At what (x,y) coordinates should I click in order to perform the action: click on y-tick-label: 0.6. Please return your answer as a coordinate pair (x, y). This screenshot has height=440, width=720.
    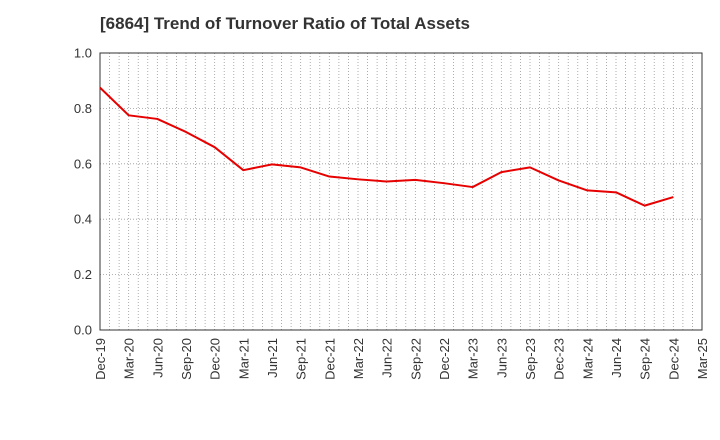
    Looking at the image, I should click on (83, 163).